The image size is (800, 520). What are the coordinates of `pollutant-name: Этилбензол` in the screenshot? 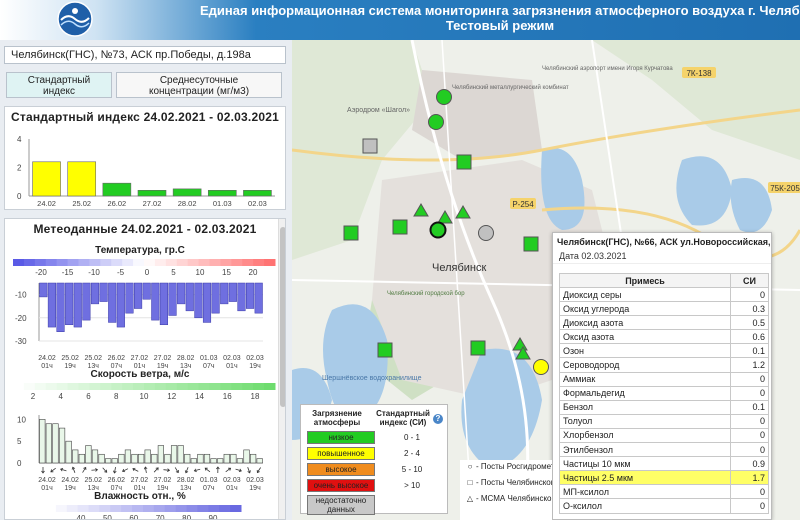 It's located at (645, 450).